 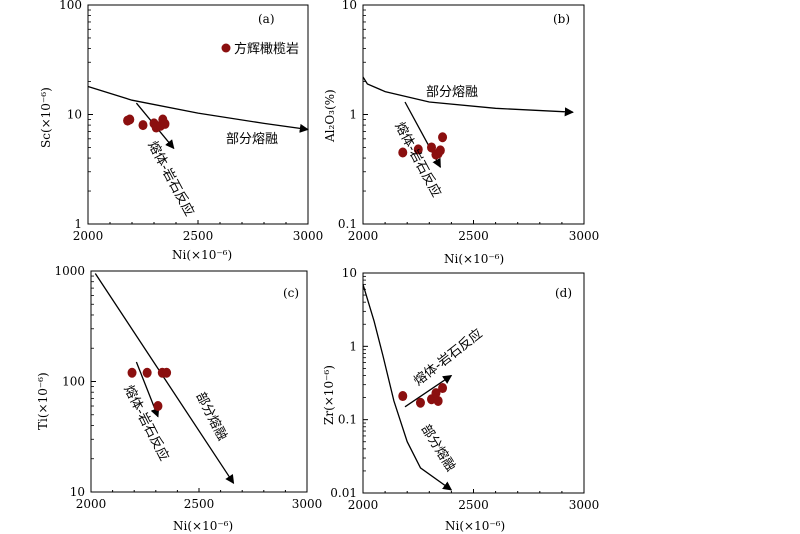 I want to click on panel-label-a: (a), so click(x=266, y=19).